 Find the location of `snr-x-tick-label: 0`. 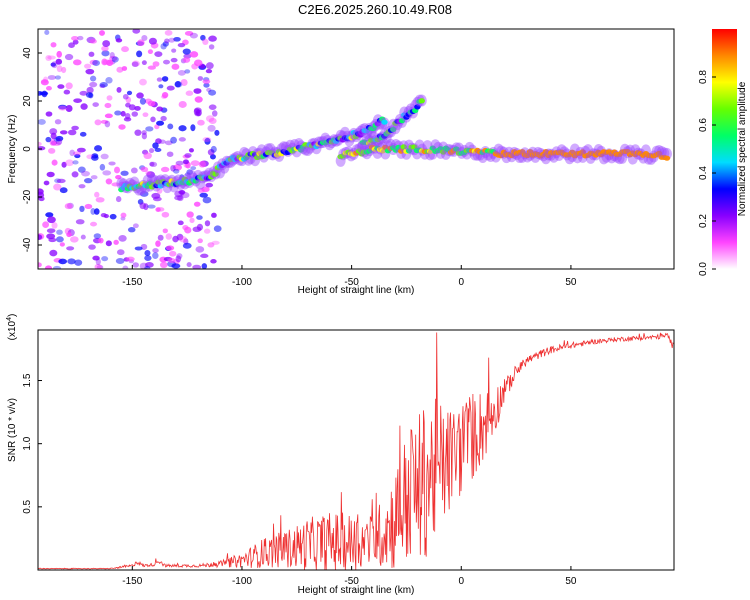

snr-x-tick-label: 0 is located at coordinates (461, 581).